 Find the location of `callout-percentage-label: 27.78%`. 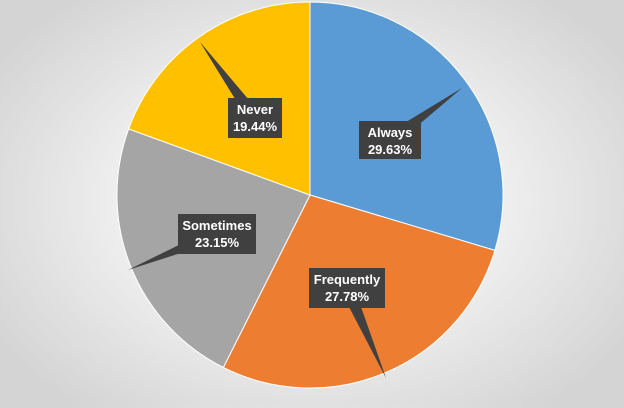

callout-percentage-label: 27.78% is located at coordinates (347, 296).